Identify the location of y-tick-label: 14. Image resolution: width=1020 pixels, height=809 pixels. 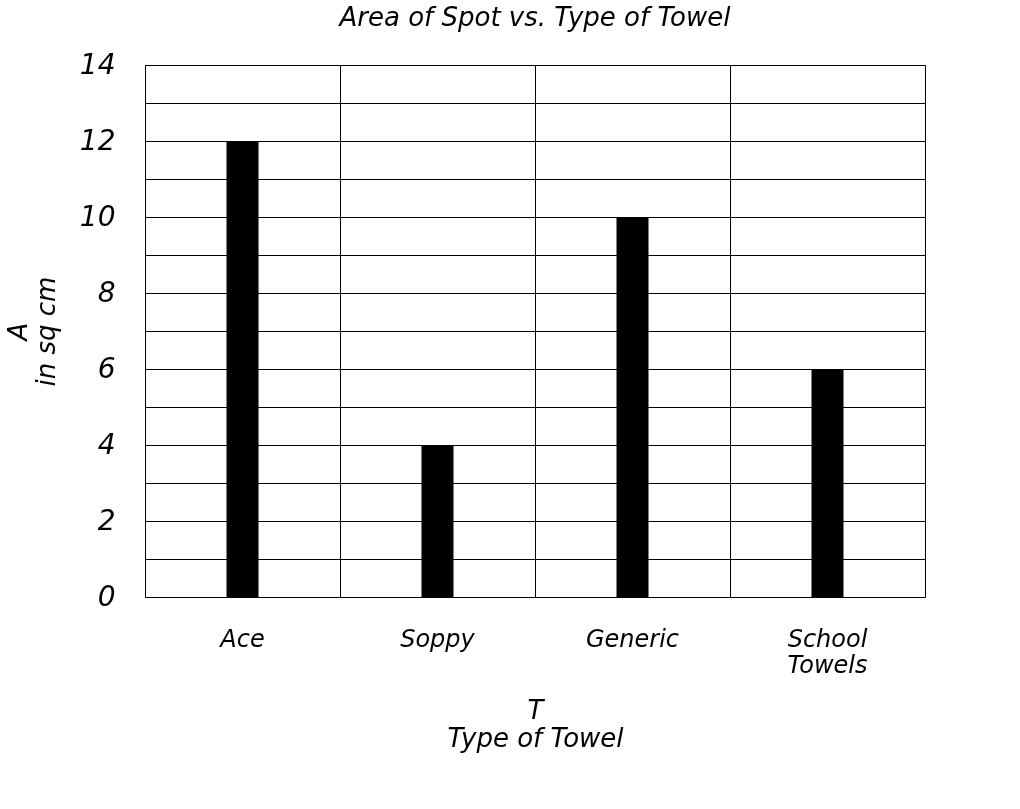
(97, 64).